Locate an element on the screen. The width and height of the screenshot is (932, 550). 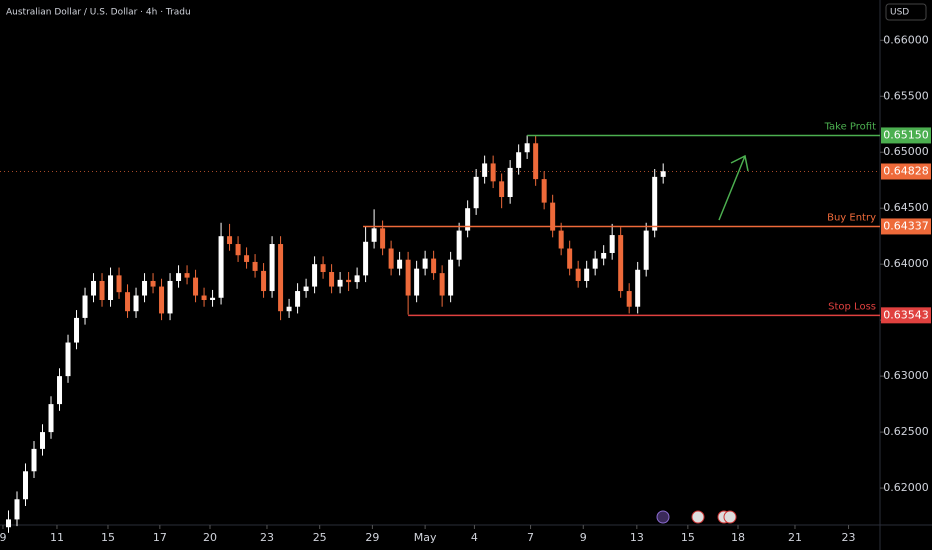
currency: USD is located at coordinates (899, 13).